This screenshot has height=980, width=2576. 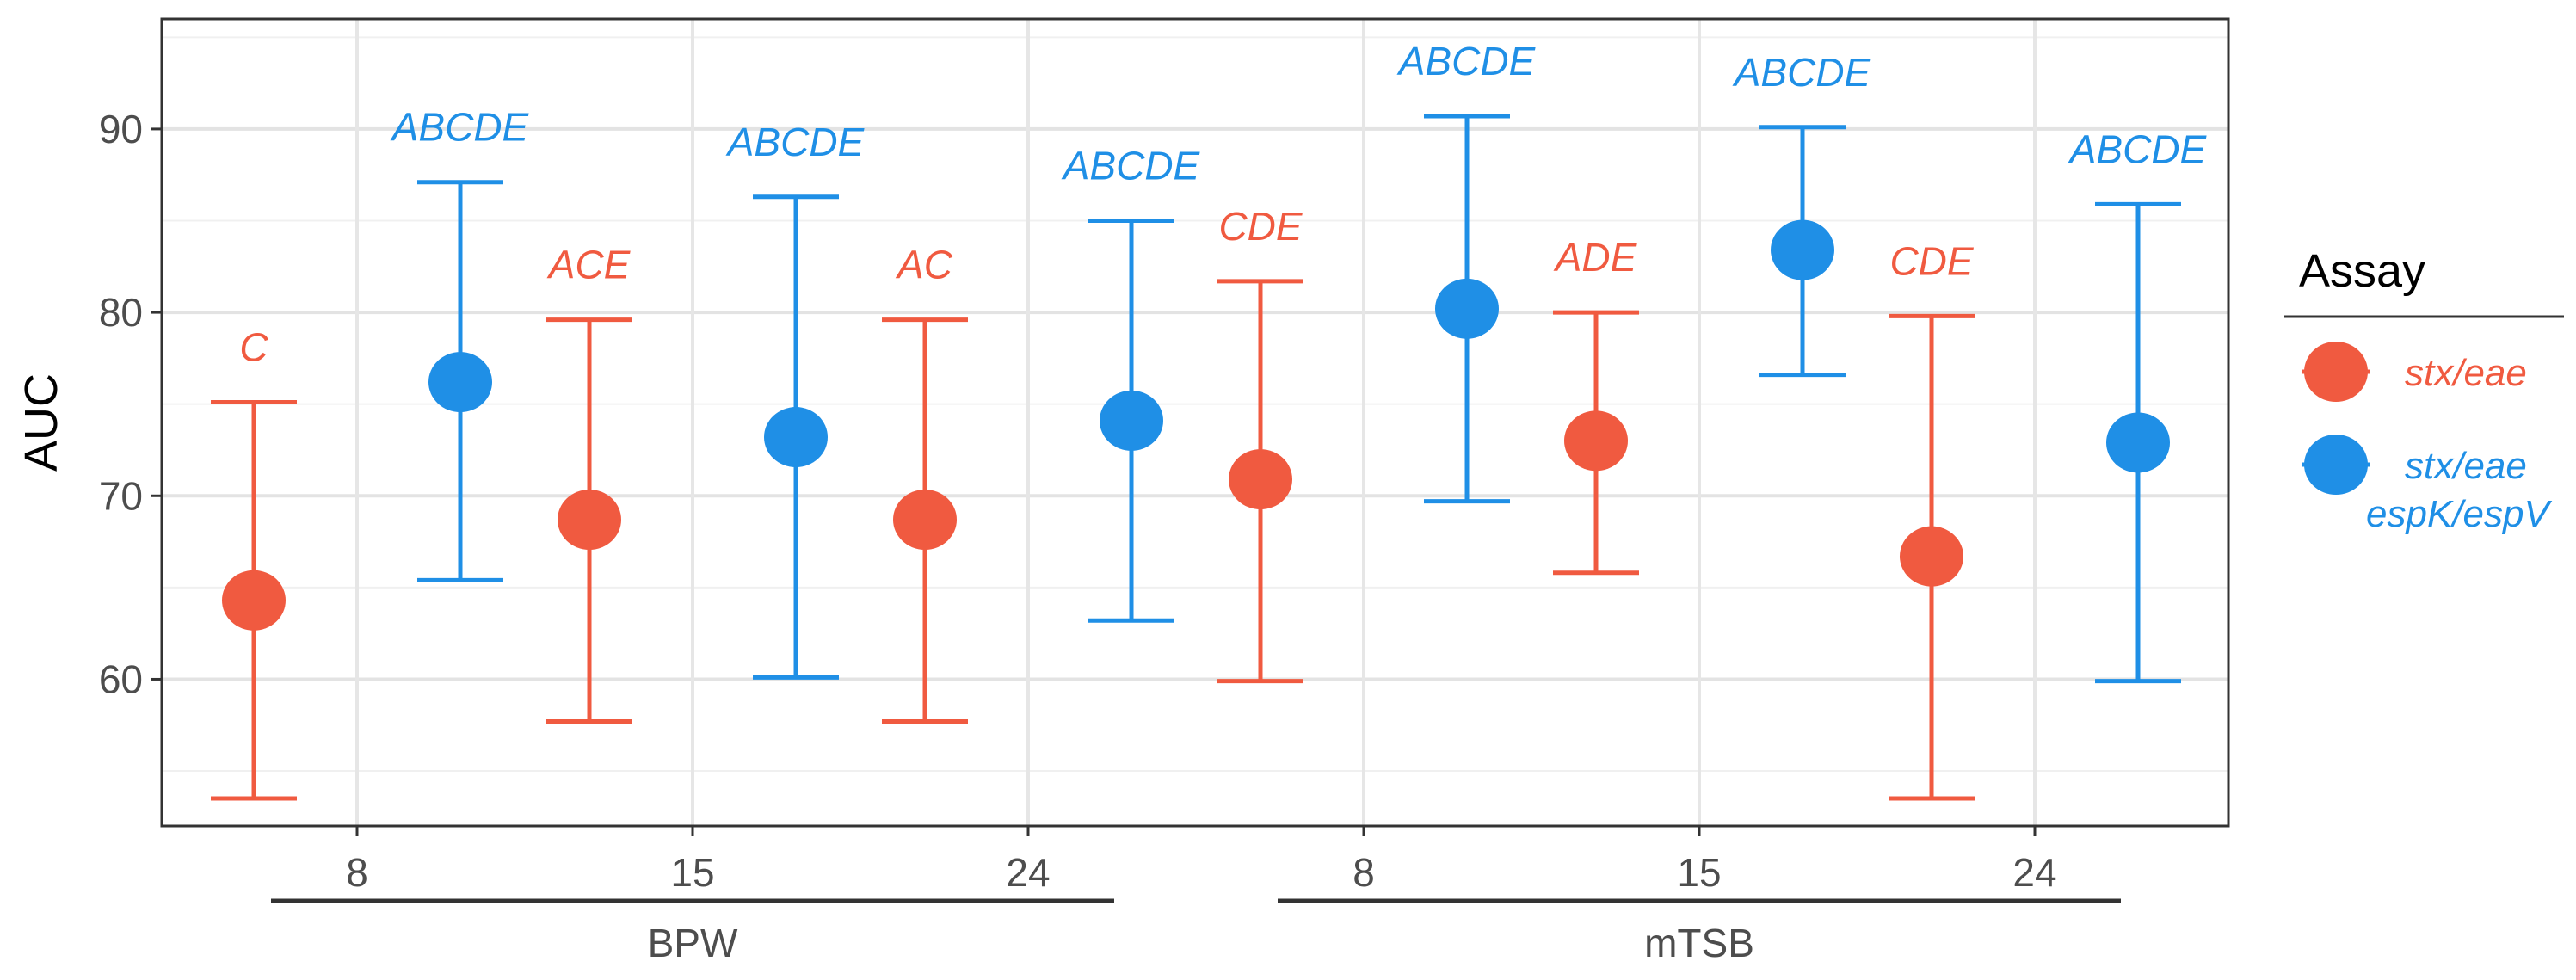 I want to click on significance-letters: C, so click(x=253, y=347).